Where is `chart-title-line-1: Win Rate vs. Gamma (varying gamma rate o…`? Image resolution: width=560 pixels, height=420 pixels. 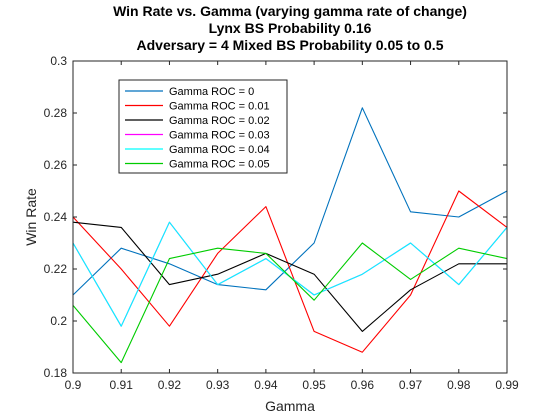
chart-title-line-1: Win Rate vs. Gamma (varying gamma rate o… is located at coordinates (290, 11).